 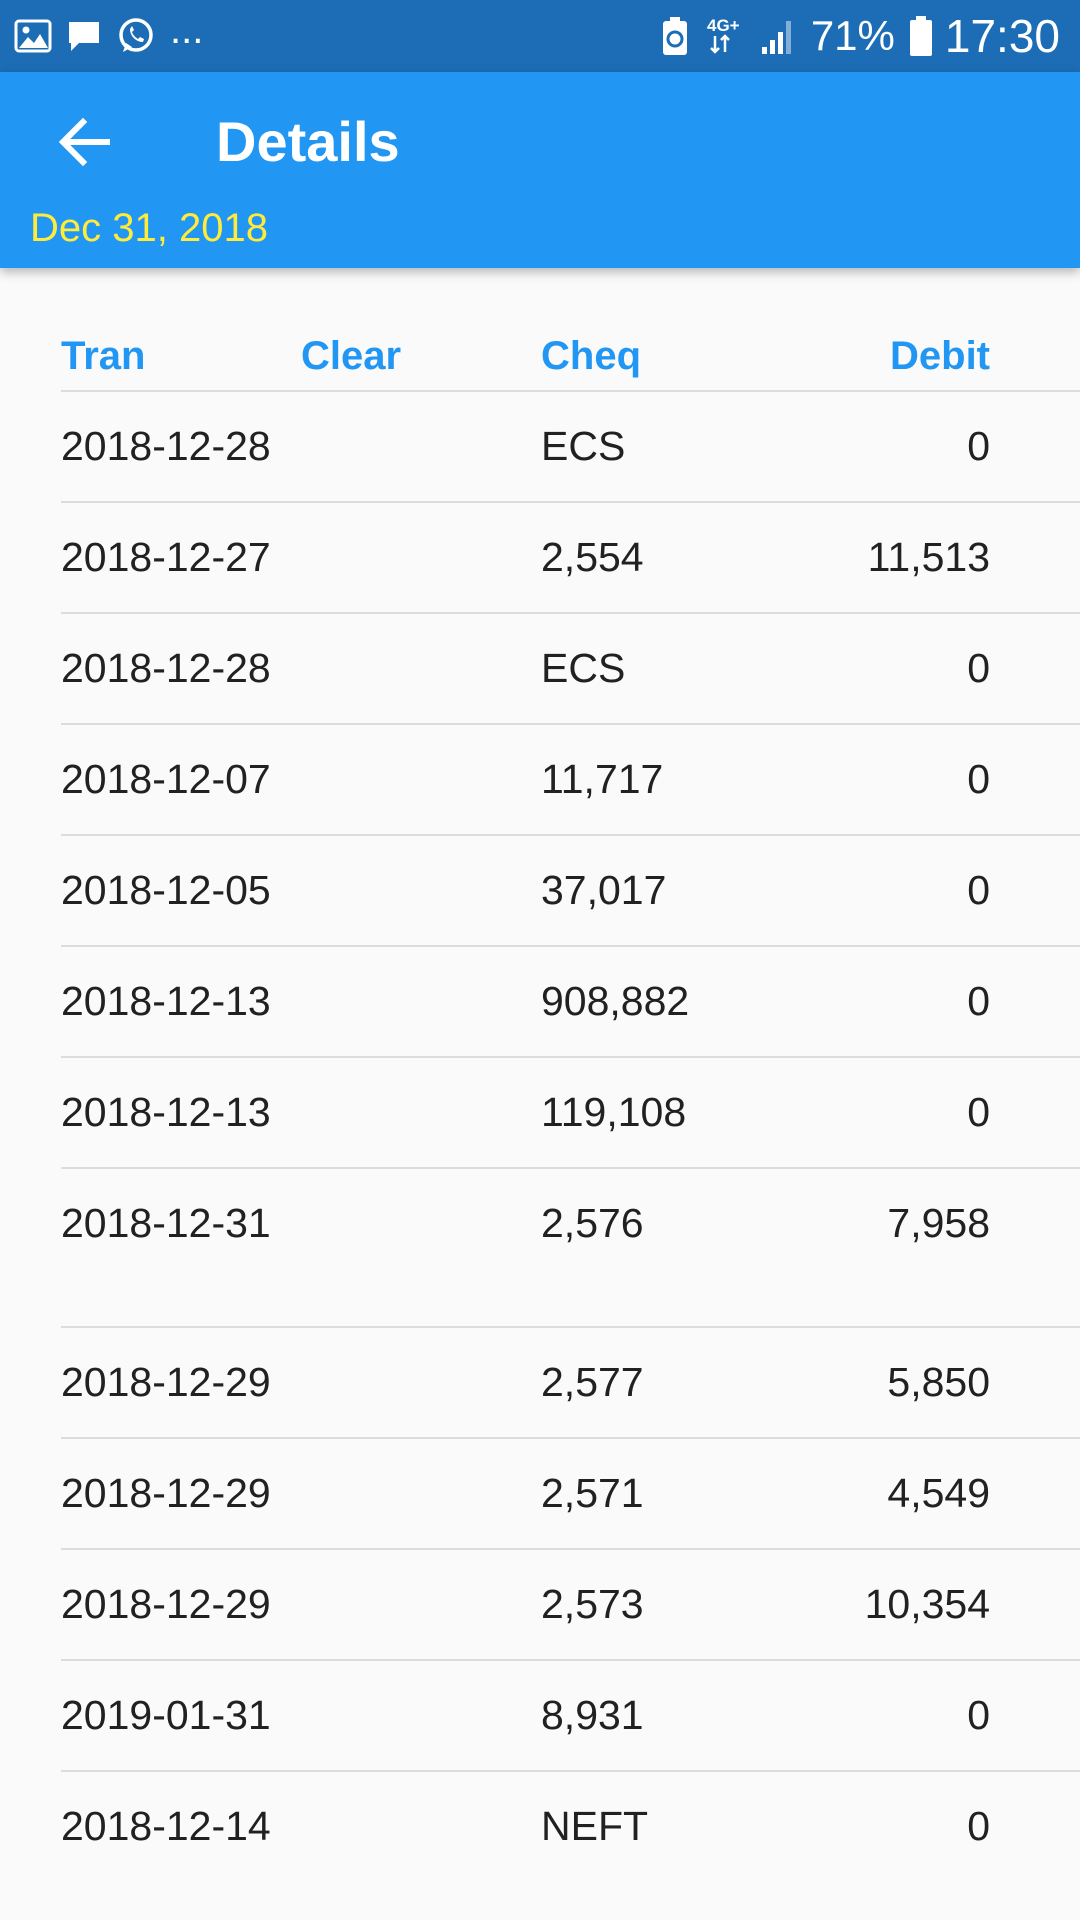 What do you see at coordinates (592, 1382) in the screenshot?
I see `cell-cheq: 2,577` at bounding box center [592, 1382].